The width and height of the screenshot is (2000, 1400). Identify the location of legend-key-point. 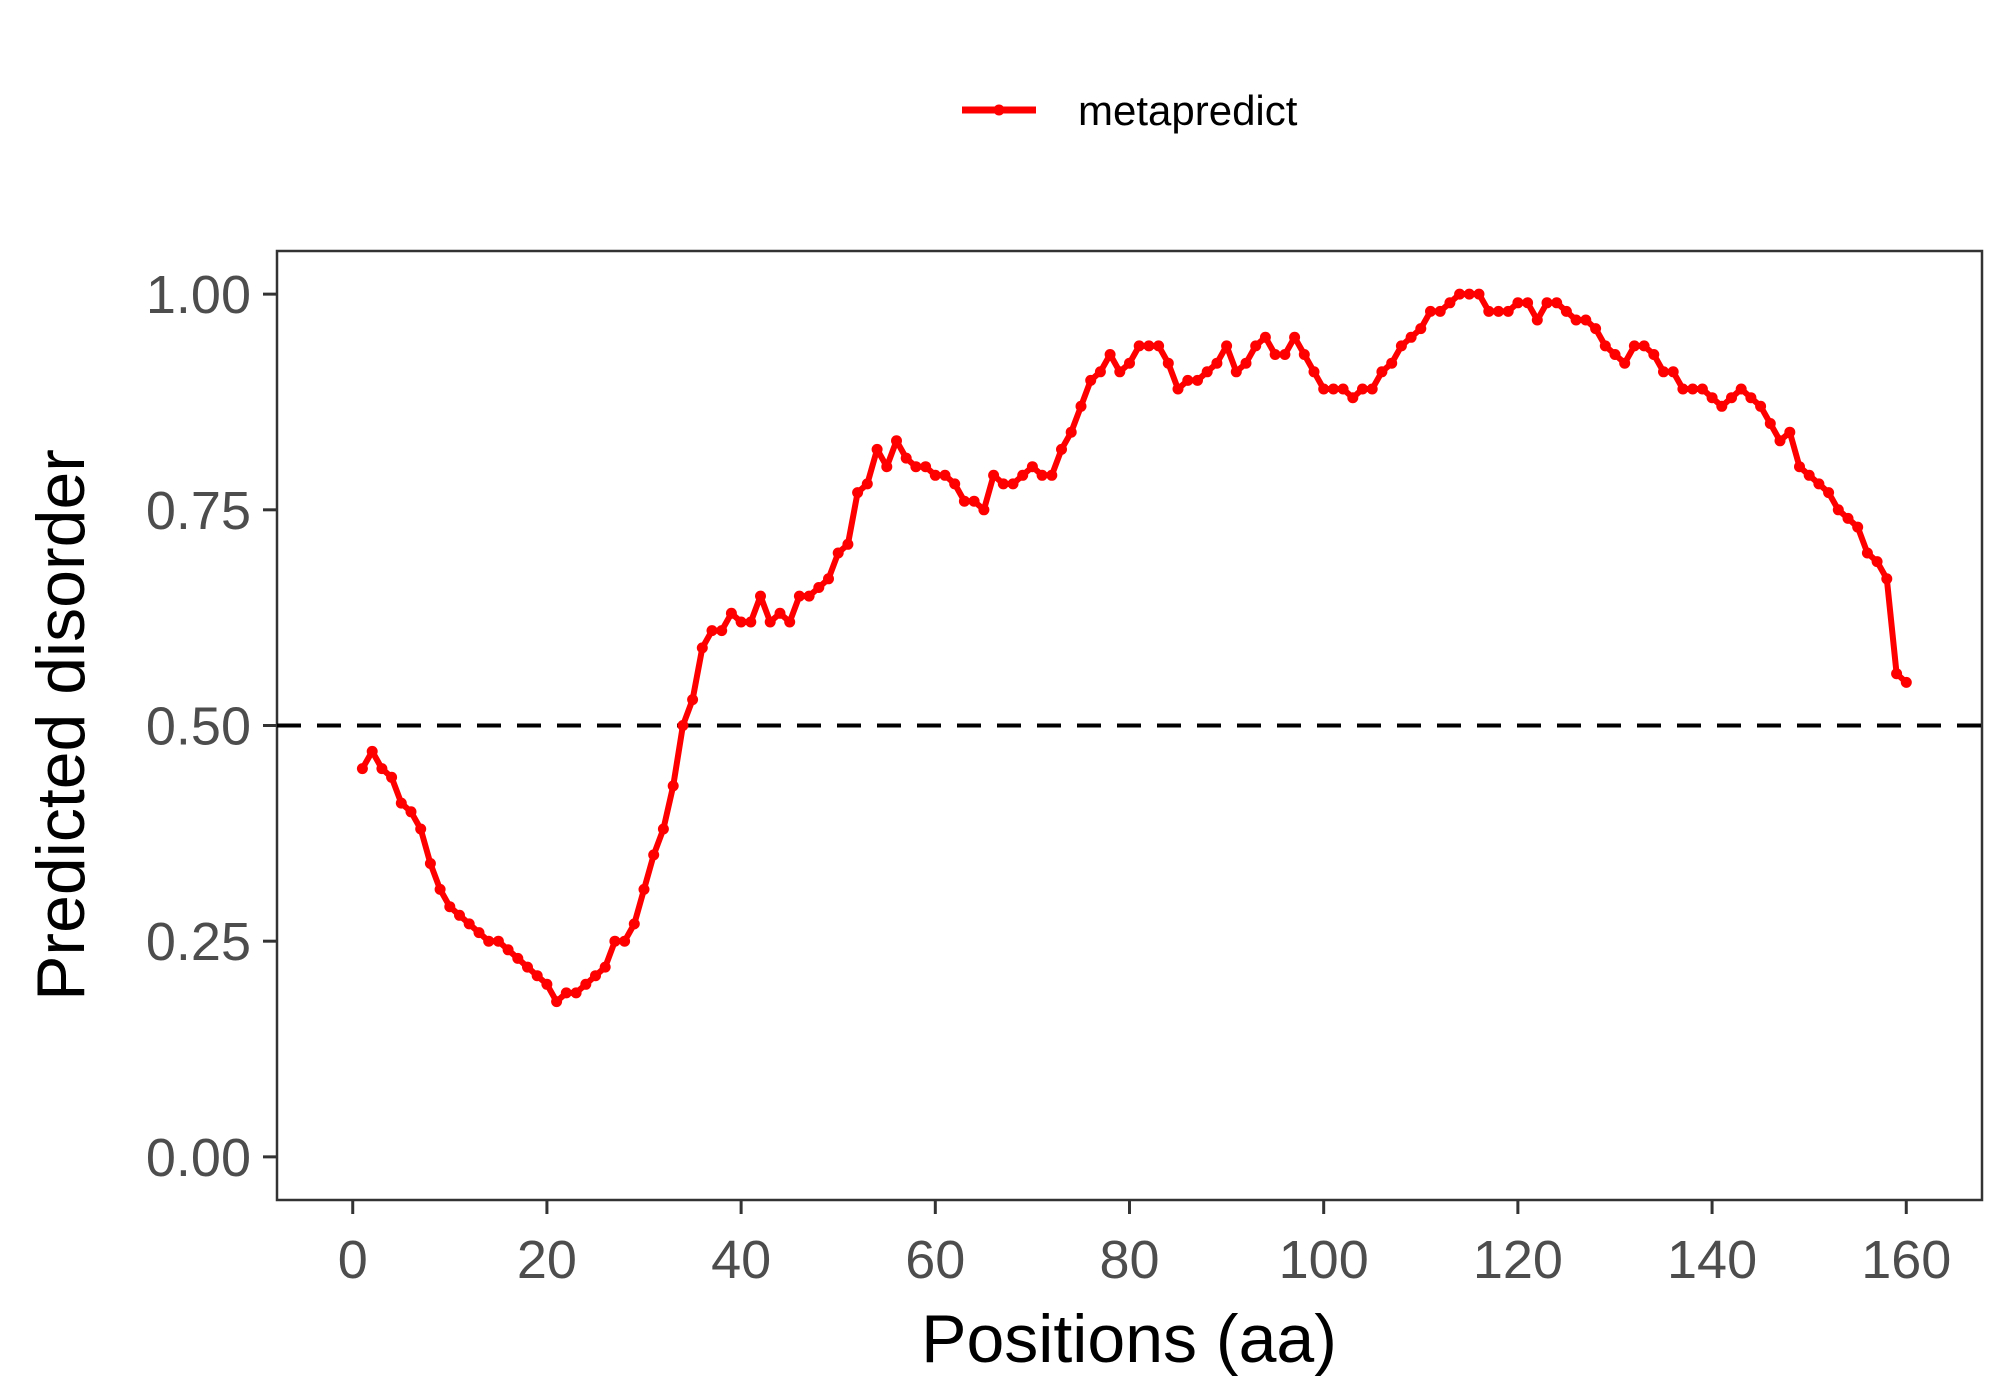
(999, 110).